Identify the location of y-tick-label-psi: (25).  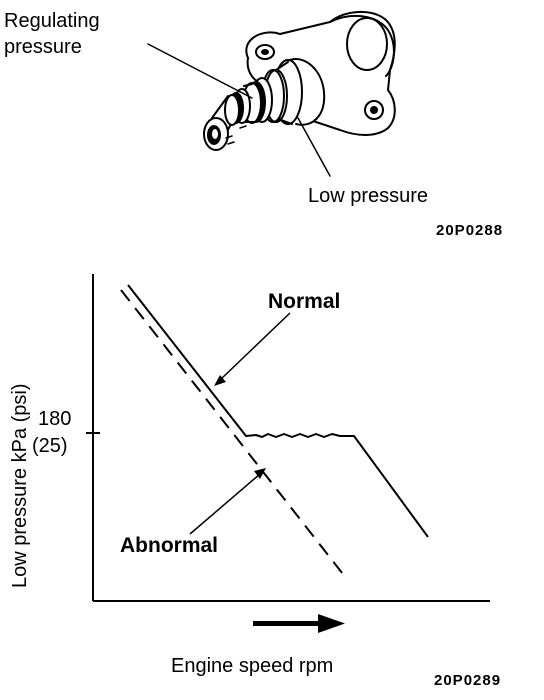
(50, 446).